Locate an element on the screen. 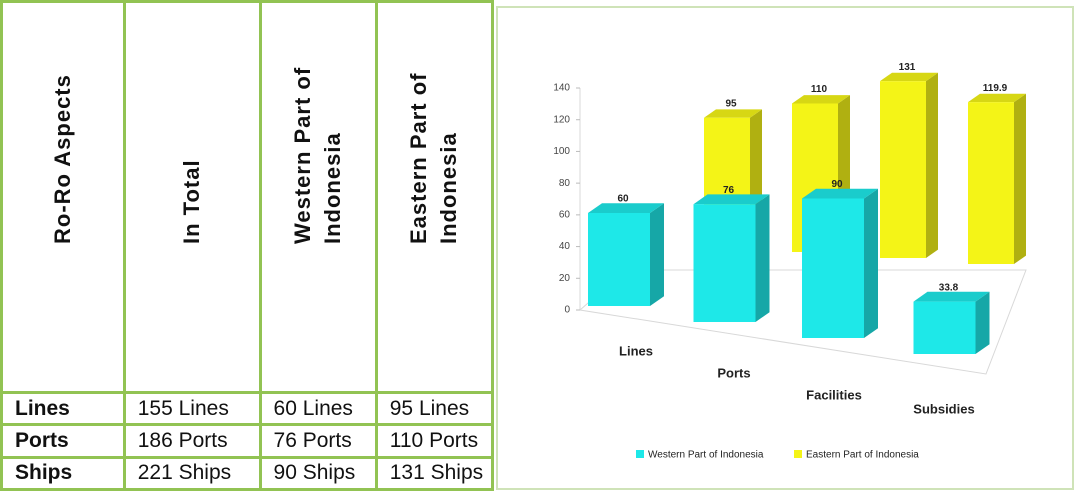  row: Lines 155 Lines 60 Lines 95 Lines is located at coordinates (247, 408).